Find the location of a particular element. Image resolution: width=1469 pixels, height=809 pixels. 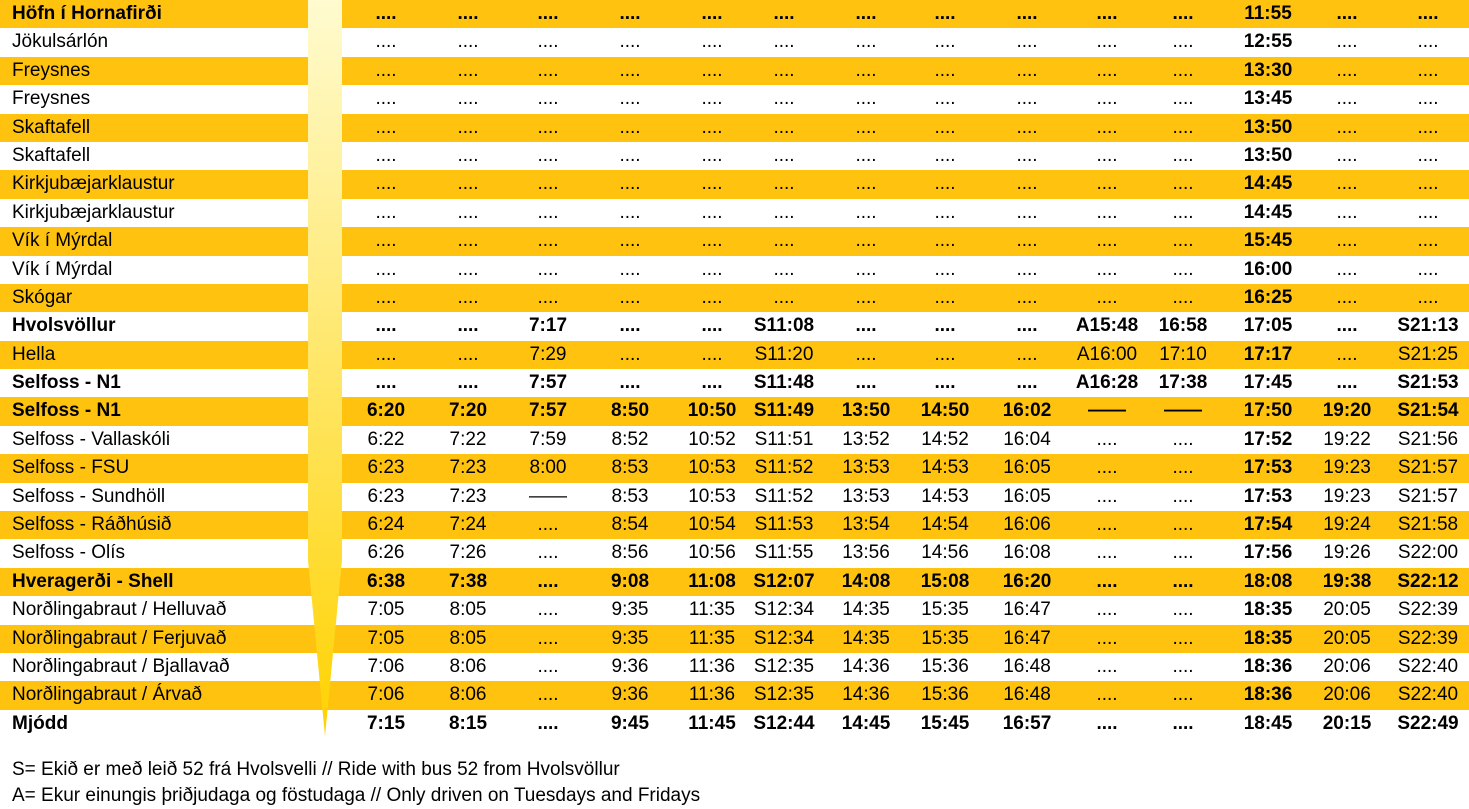

time-cell: 9:35 is located at coordinates (630, 638).